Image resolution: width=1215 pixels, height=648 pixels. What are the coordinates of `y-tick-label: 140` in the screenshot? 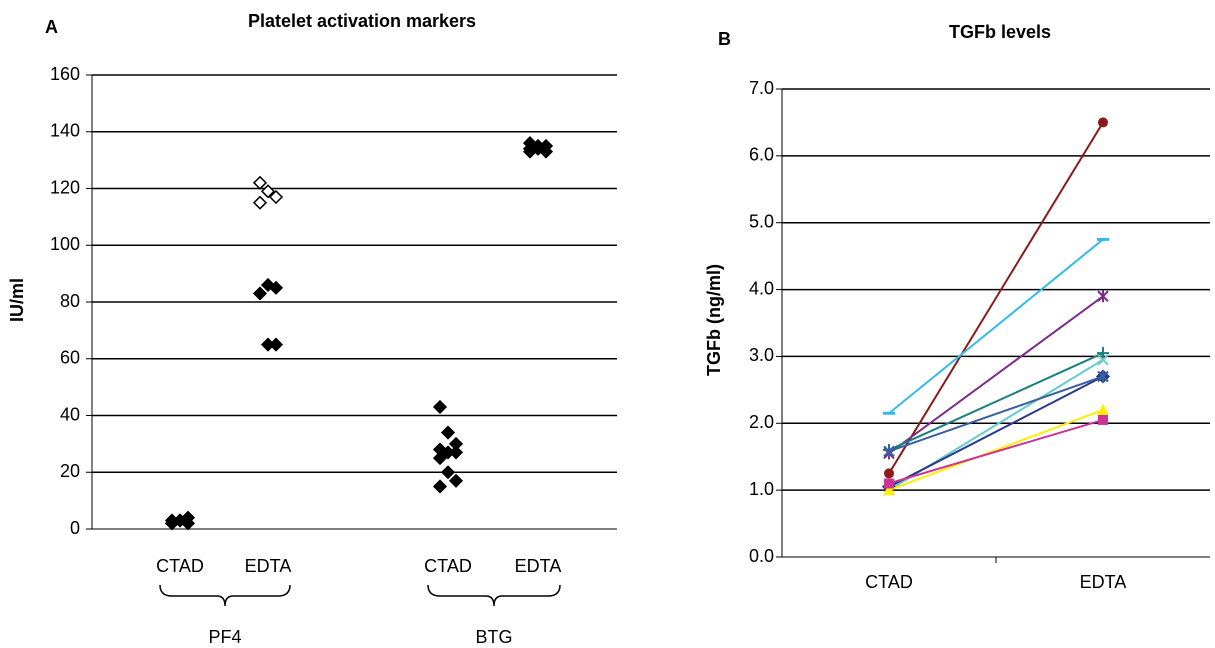 It's located at (65, 131).